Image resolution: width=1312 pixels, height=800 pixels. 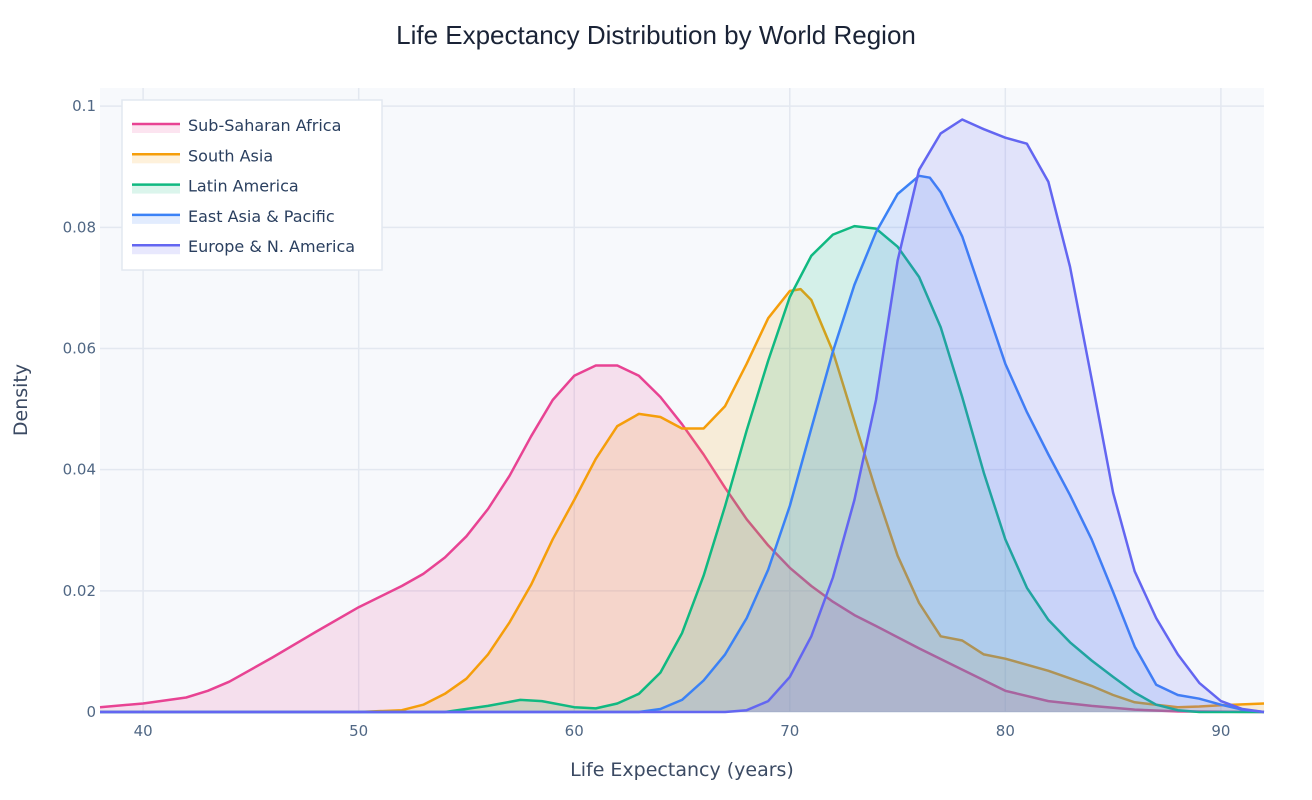 I want to click on legend-label: Latin America, so click(x=243, y=186).